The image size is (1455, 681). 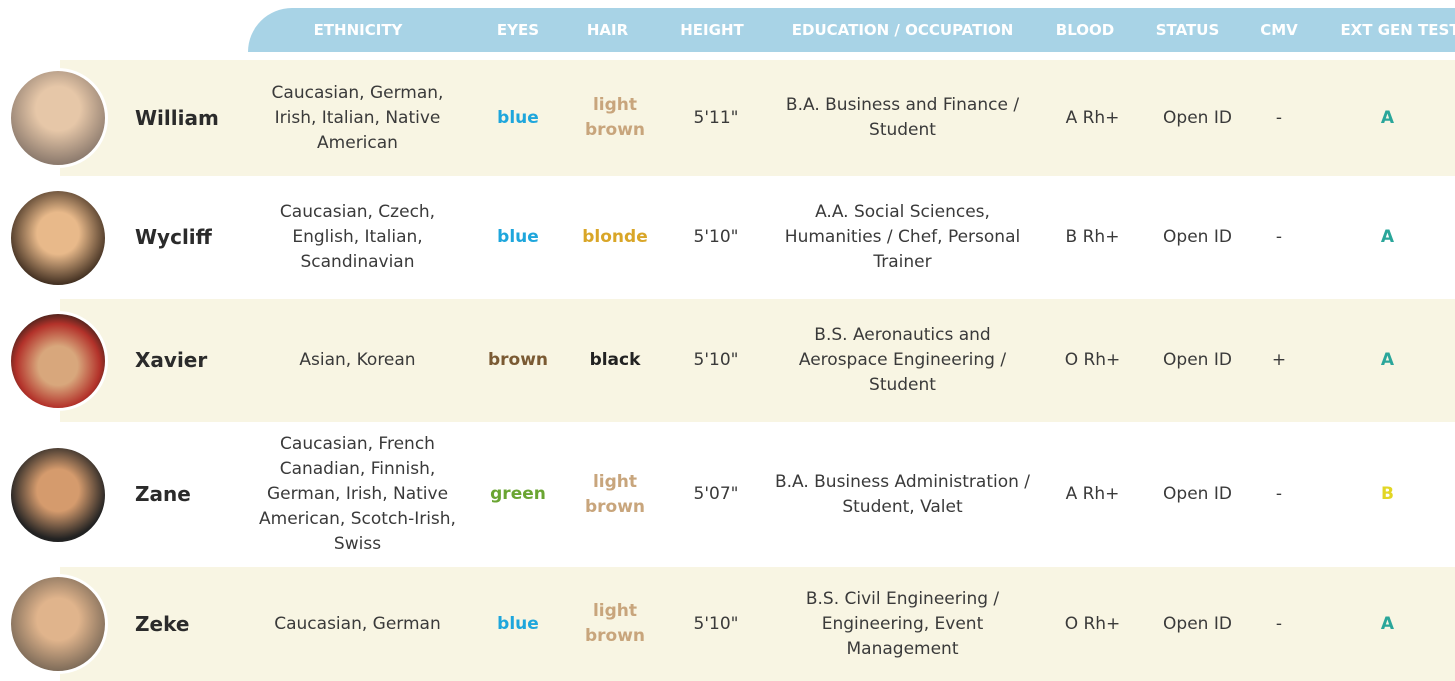 What do you see at coordinates (902, 30) in the screenshot?
I see `column-header: EDUCATION / OCCUPATION` at bounding box center [902, 30].